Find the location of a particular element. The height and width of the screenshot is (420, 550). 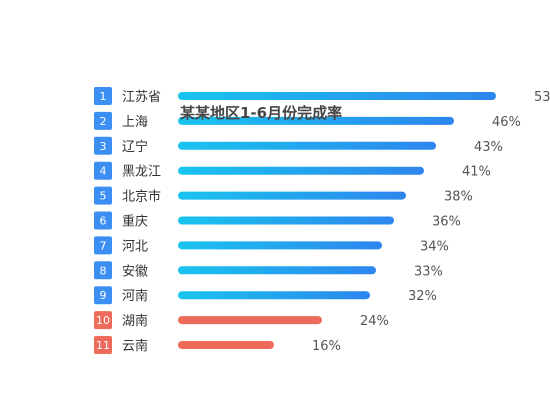

value-label: 46% is located at coordinates (506, 122).